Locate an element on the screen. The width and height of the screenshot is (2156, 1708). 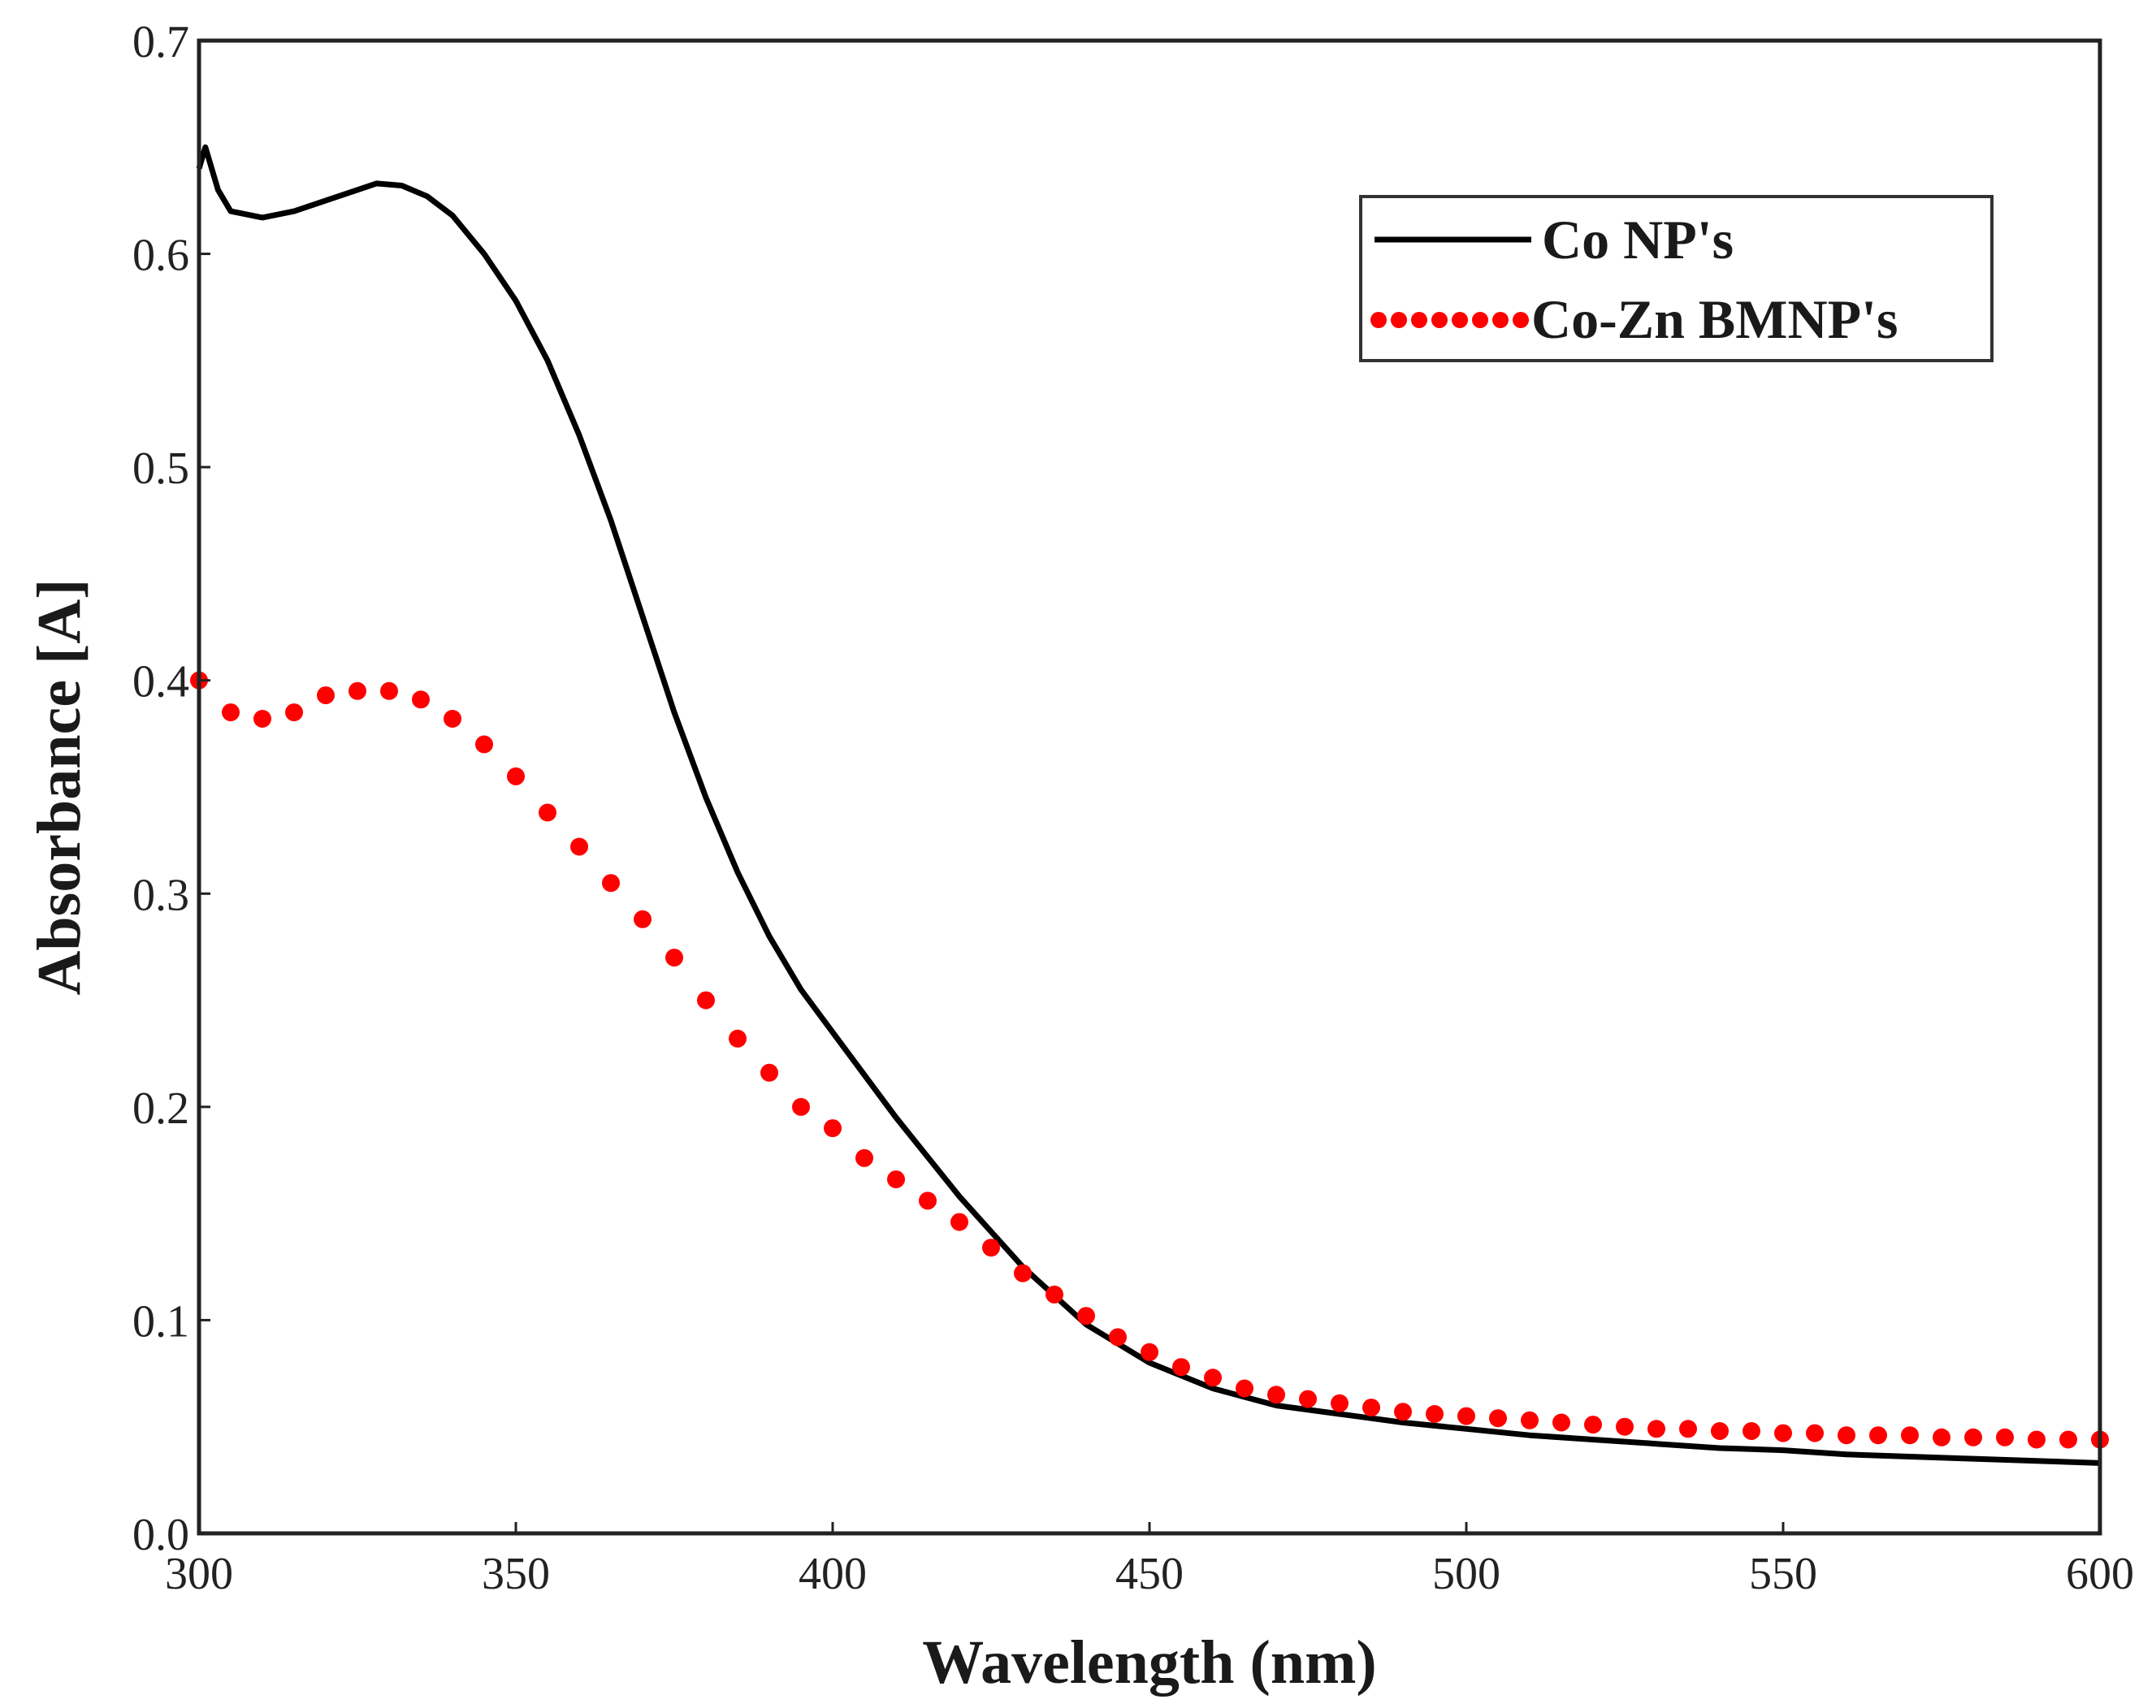
x-tick-label-600: 600 is located at coordinates (2100, 1574).